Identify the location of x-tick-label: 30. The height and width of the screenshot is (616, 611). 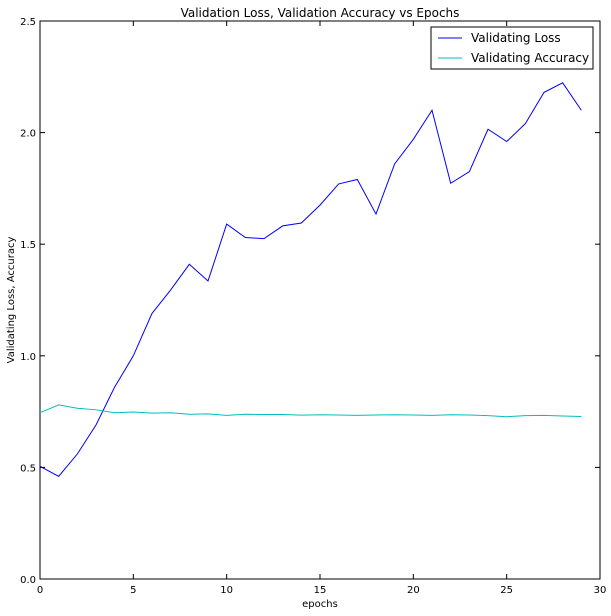
(600, 590).